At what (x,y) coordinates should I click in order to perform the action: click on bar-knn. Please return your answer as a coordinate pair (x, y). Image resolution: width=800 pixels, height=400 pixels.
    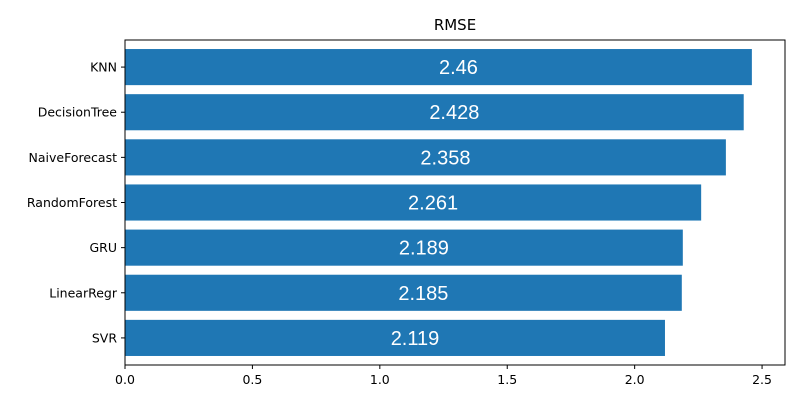
    Looking at the image, I should click on (438, 67).